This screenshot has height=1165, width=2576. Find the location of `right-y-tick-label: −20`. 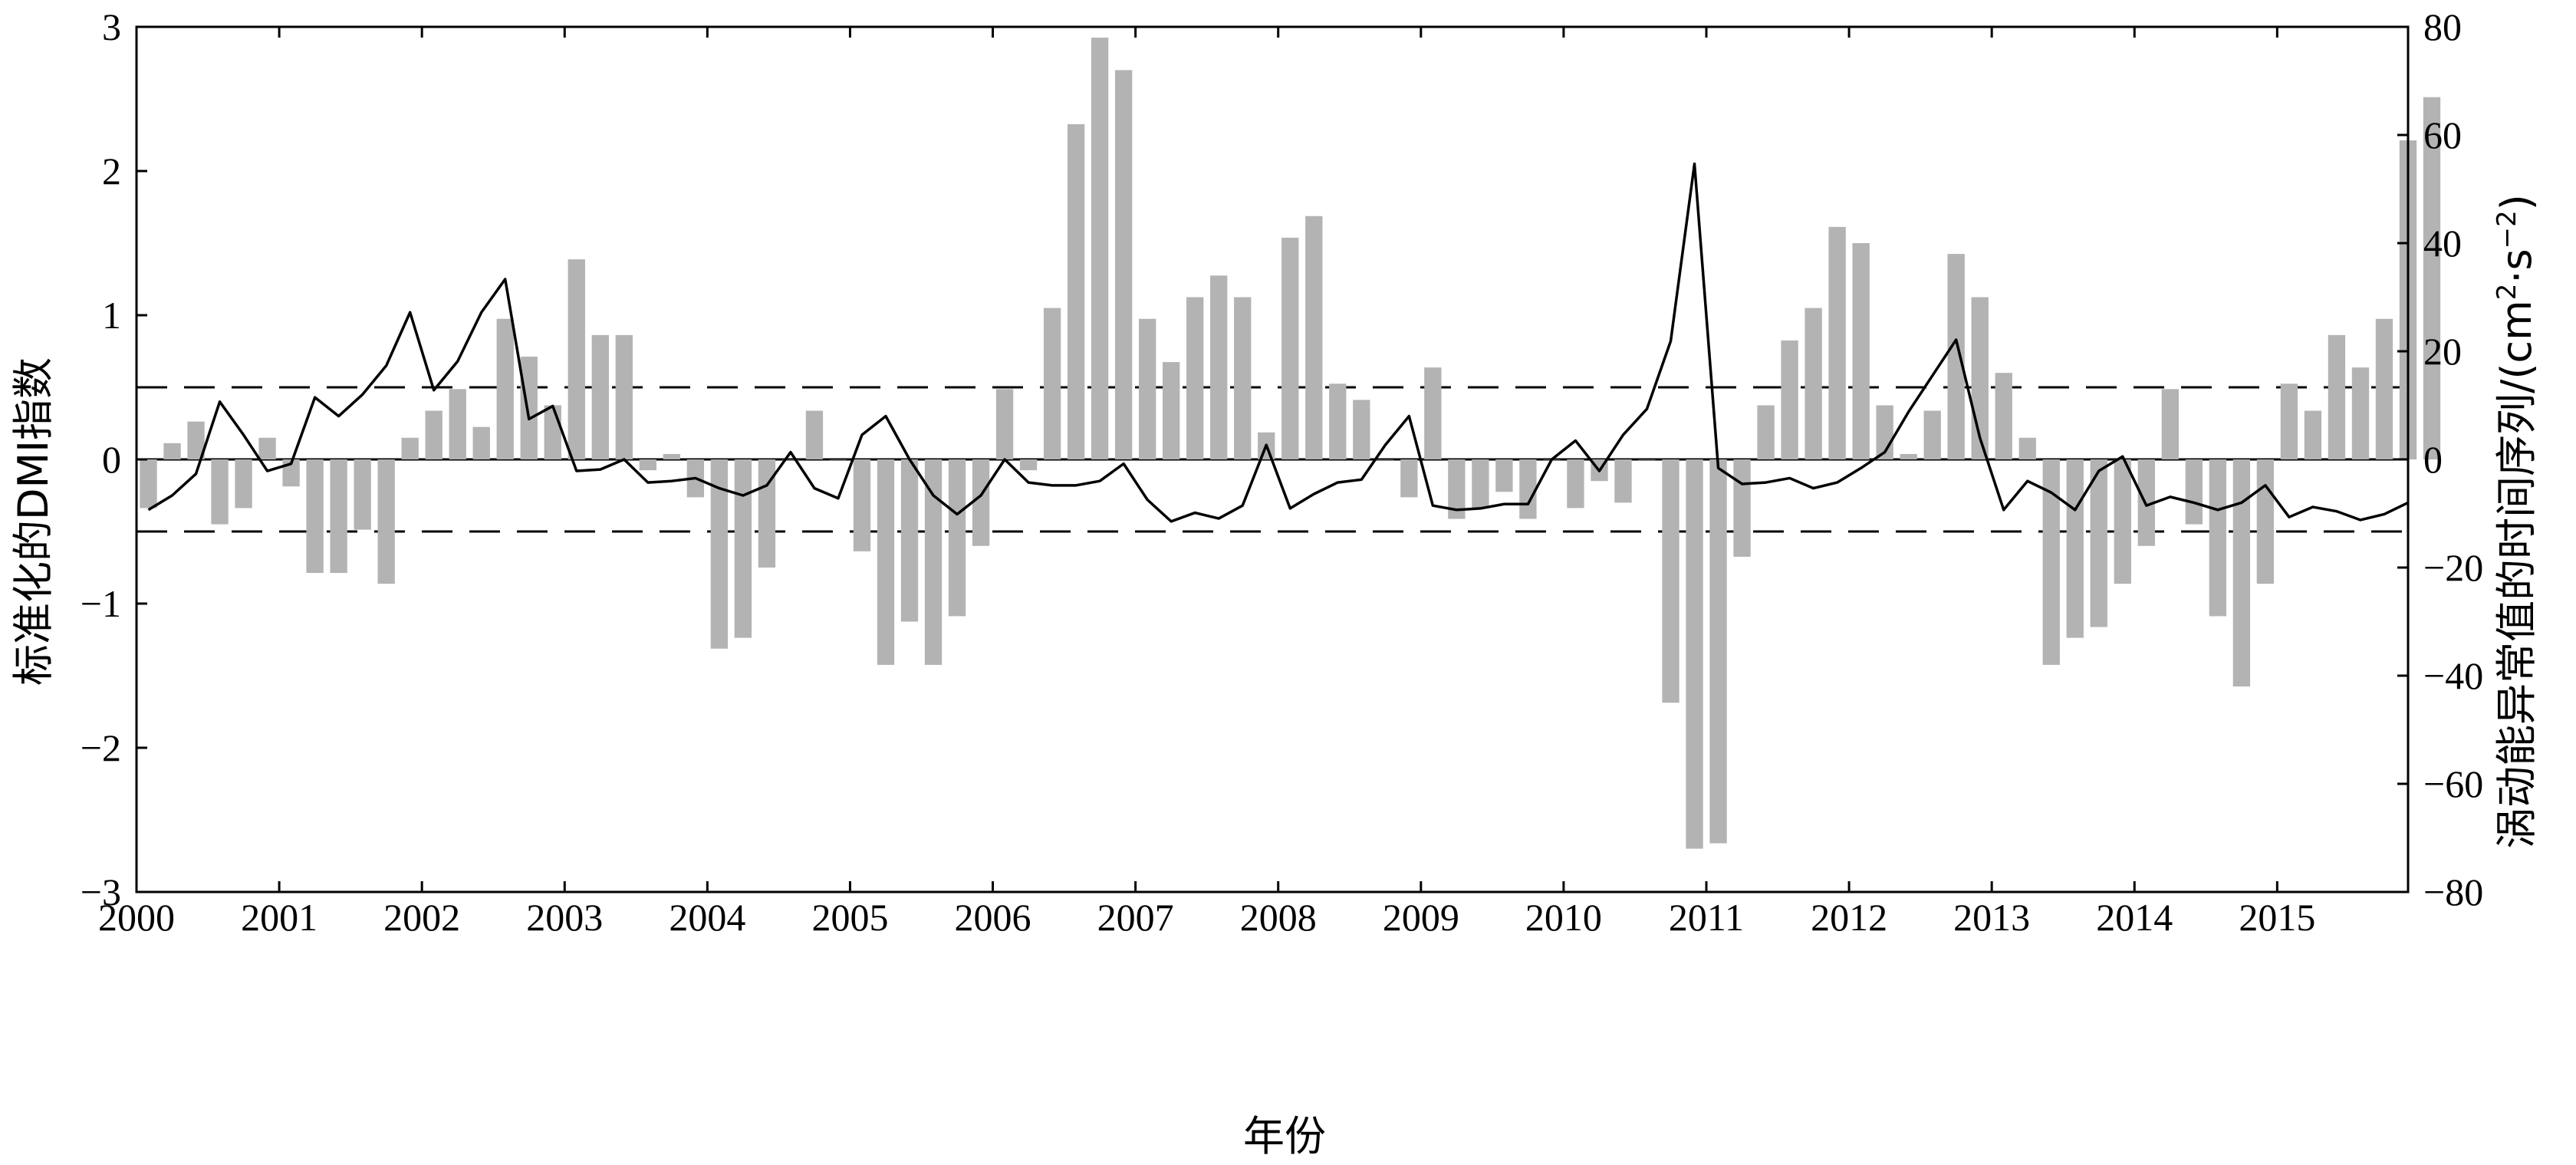

right-y-tick-label: −20 is located at coordinates (2453, 567).